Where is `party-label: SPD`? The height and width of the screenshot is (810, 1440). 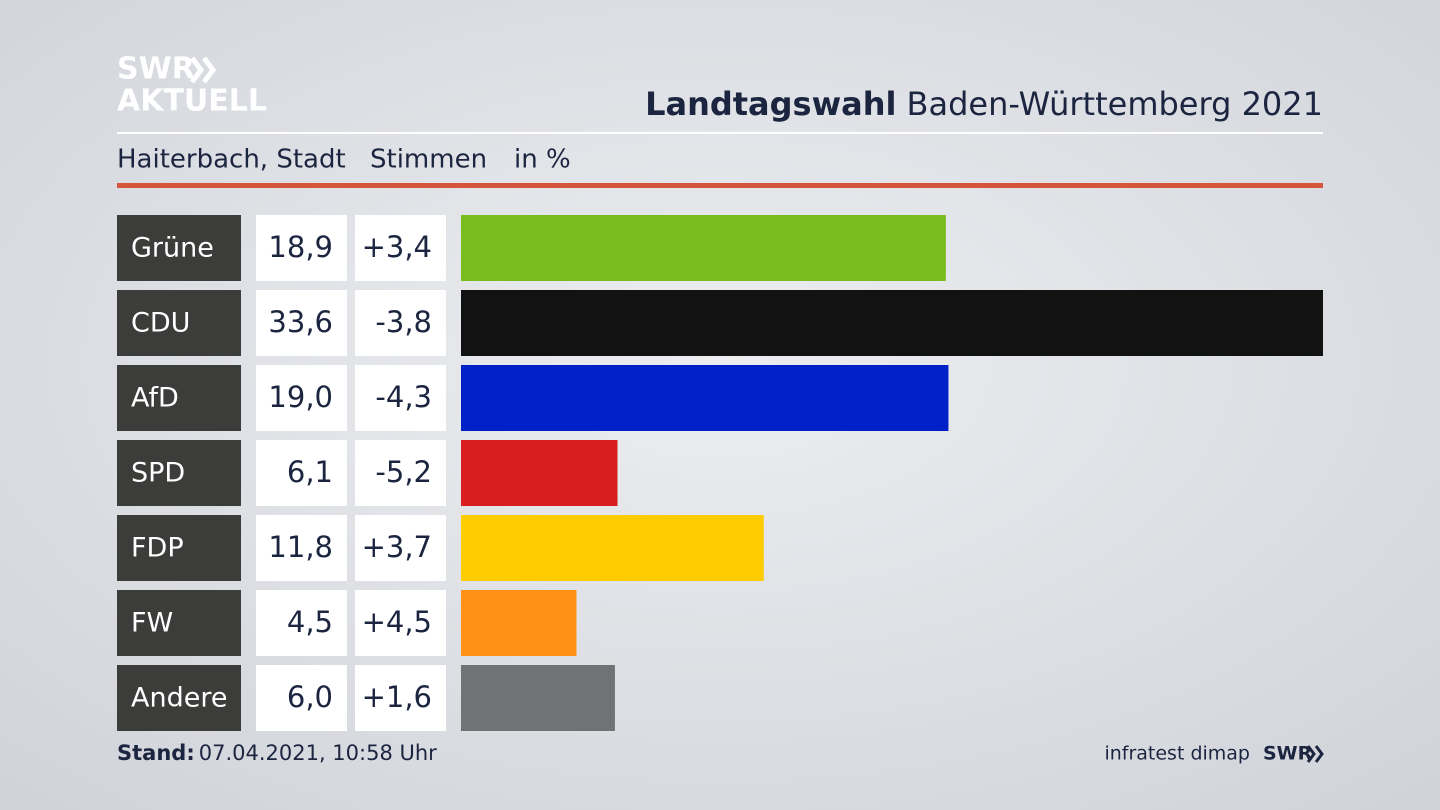 party-label: SPD is located at coordinates (158, 473).